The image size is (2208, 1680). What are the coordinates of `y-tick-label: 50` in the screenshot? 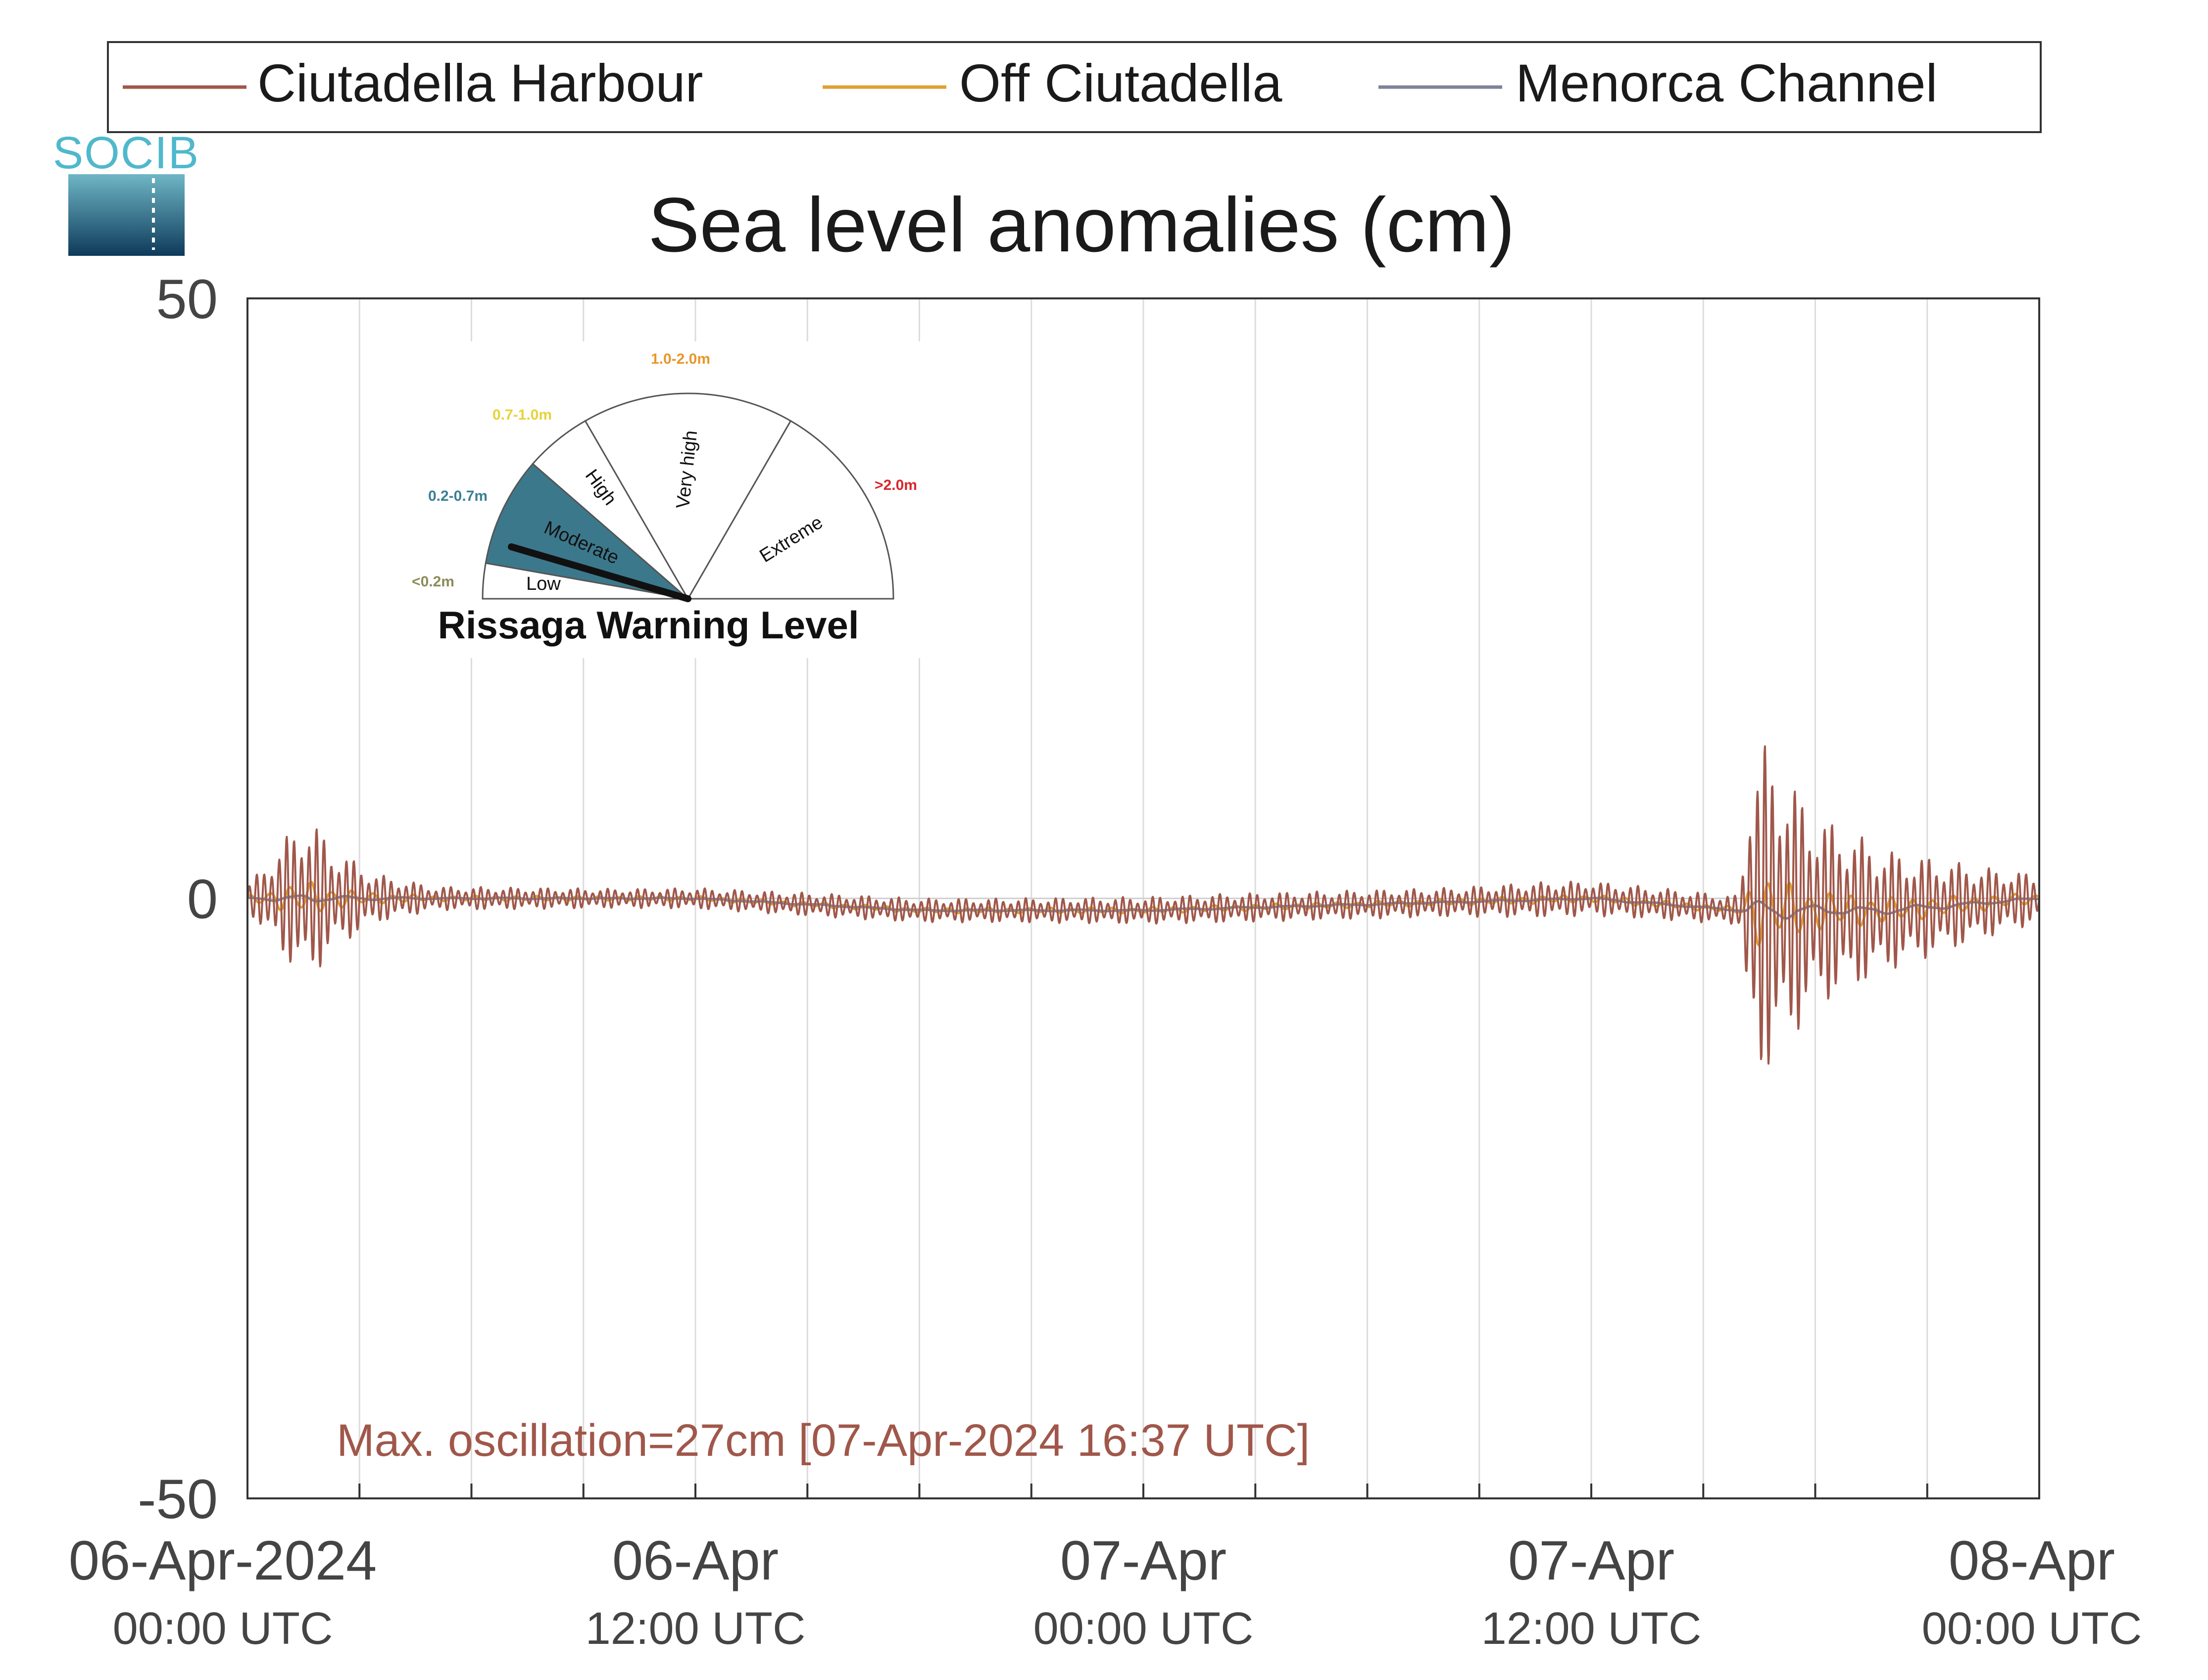 It's located at (187, 299).